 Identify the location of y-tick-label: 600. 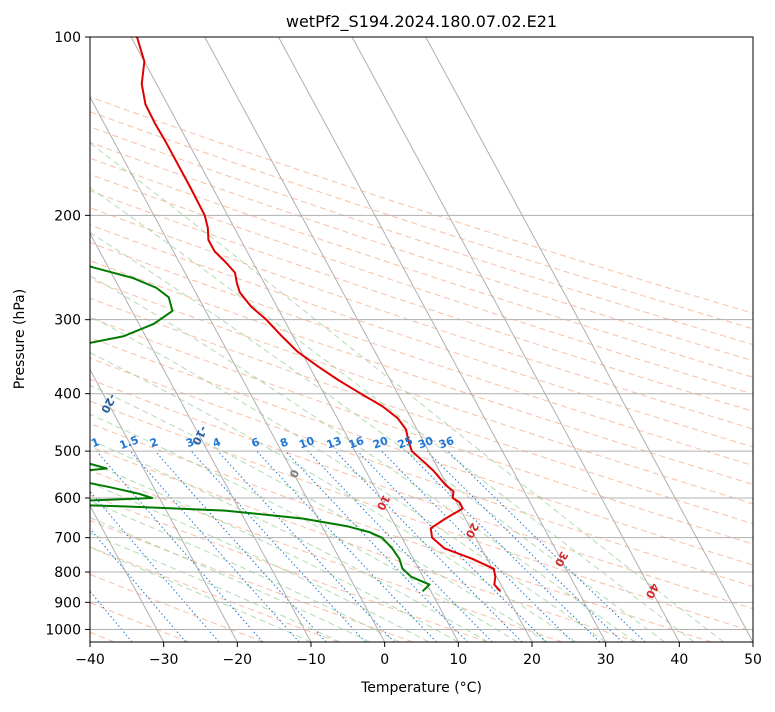
(67, 499).